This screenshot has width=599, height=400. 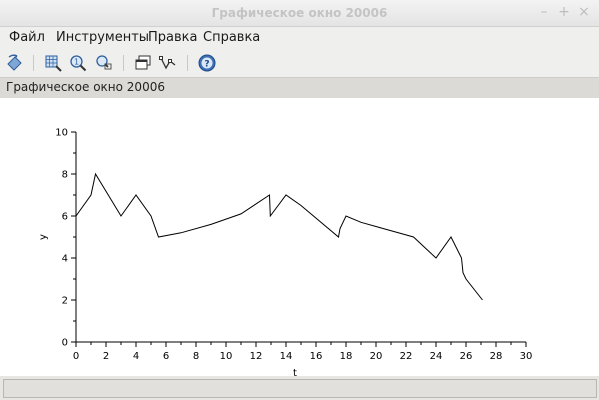 What do you see at coordinates (232, 37) in the screenshot?
I see `menu-help: Справка` at bounding box center [232, 37].